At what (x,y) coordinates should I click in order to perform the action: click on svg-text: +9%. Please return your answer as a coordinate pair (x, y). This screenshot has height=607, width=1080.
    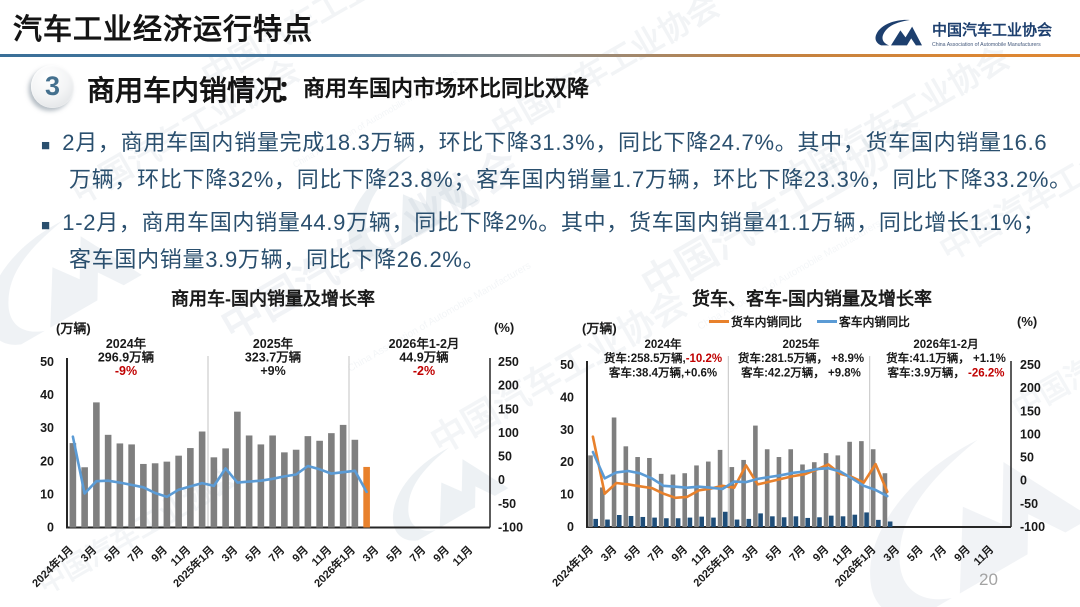
    Looking at the image, I should click on (272, 371).